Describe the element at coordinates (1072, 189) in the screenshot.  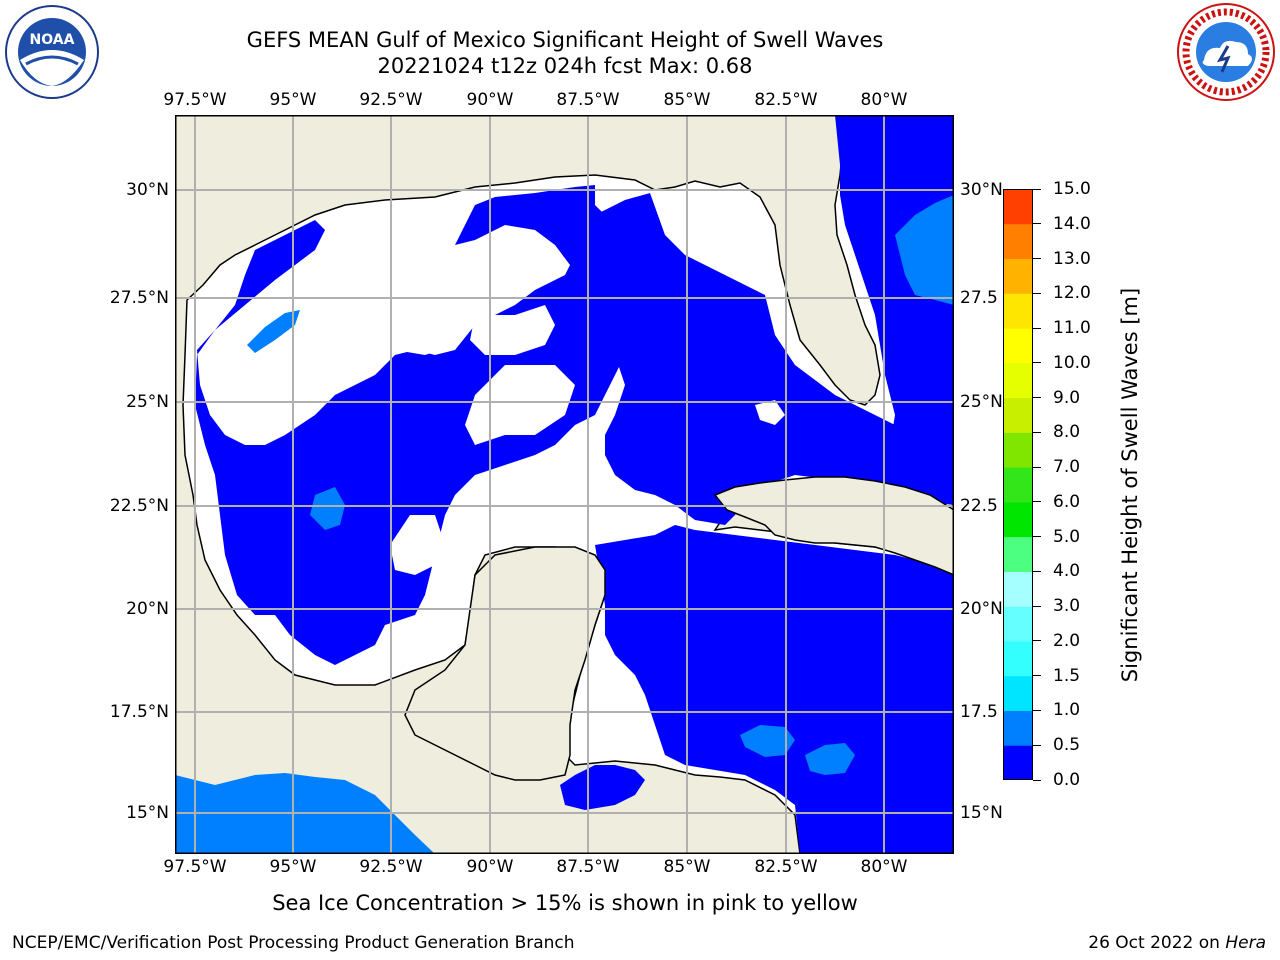
I see `colorbar-tick-label: 15.0` at that location.